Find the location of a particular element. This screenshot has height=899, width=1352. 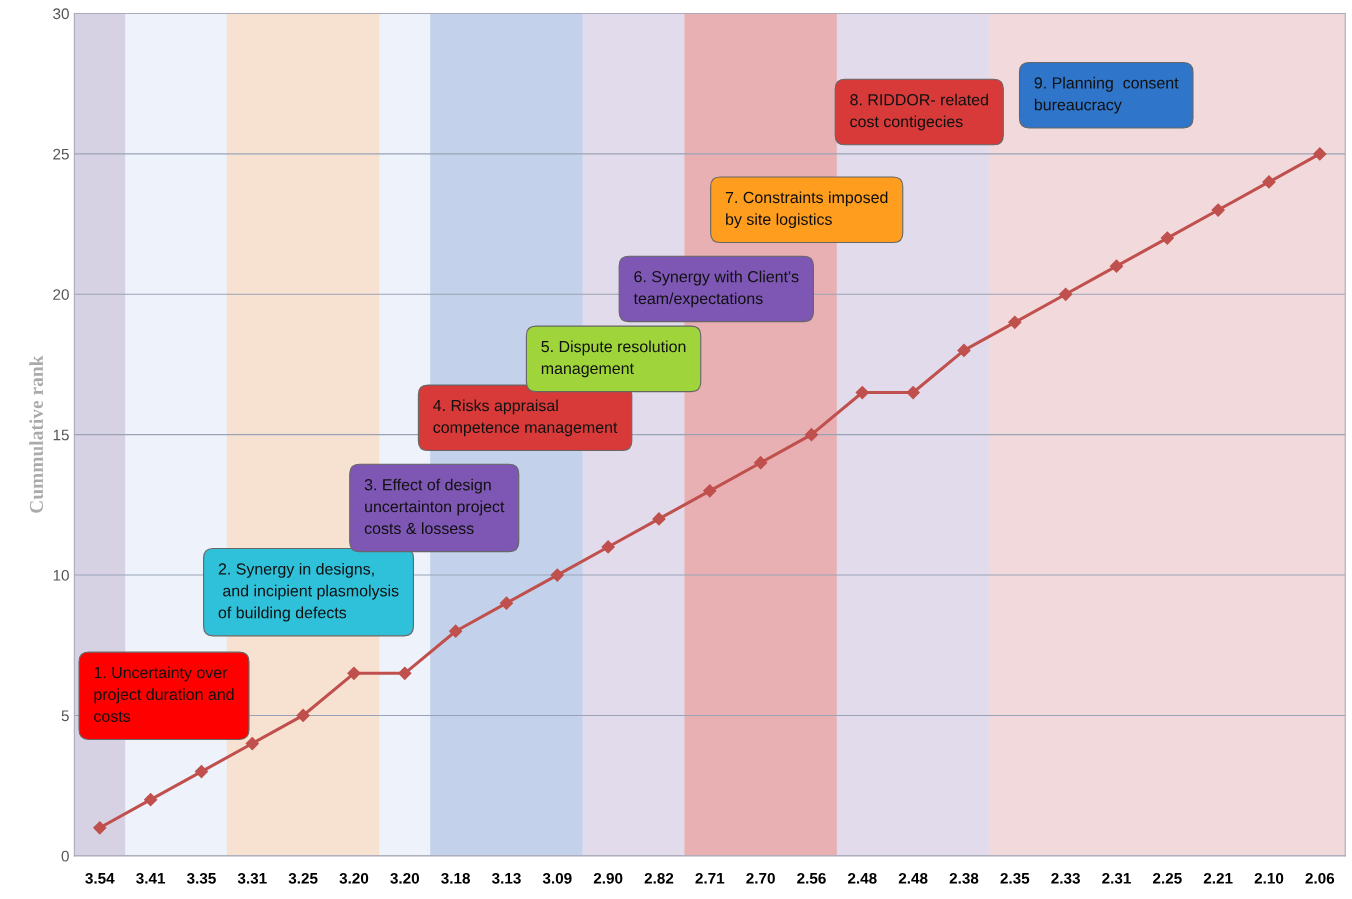

x-tick-label: 2.90 is located at coordinates (608, 878).